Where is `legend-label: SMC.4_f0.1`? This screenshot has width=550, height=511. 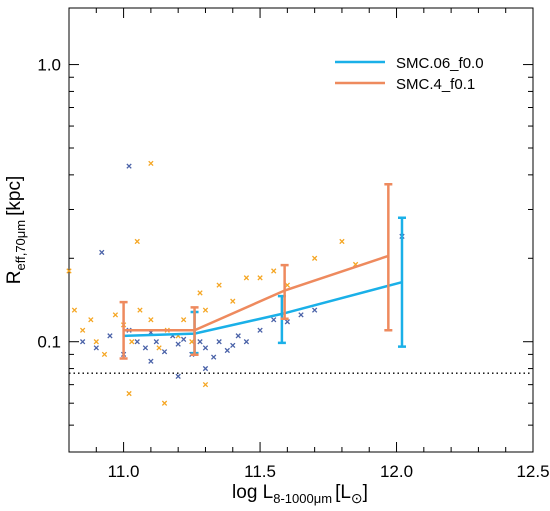
legend-label: SMC.4_f0.1 is located at coordinates (435, 84).